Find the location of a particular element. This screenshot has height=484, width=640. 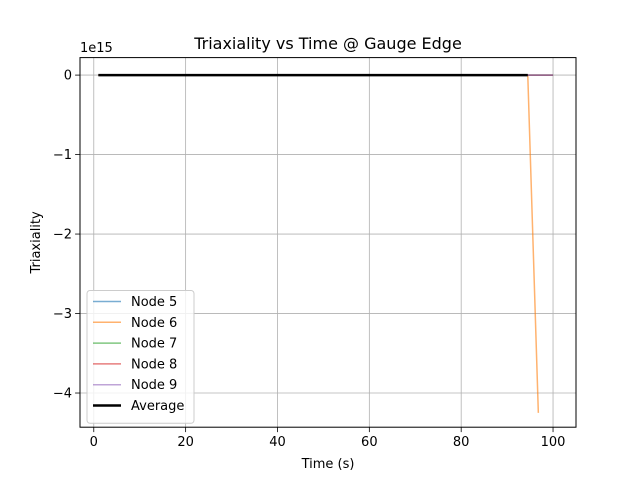

legend: Node 5 Node 6 Node 7 Node 8 Node 9 Average is located at coordinates (140, 357).